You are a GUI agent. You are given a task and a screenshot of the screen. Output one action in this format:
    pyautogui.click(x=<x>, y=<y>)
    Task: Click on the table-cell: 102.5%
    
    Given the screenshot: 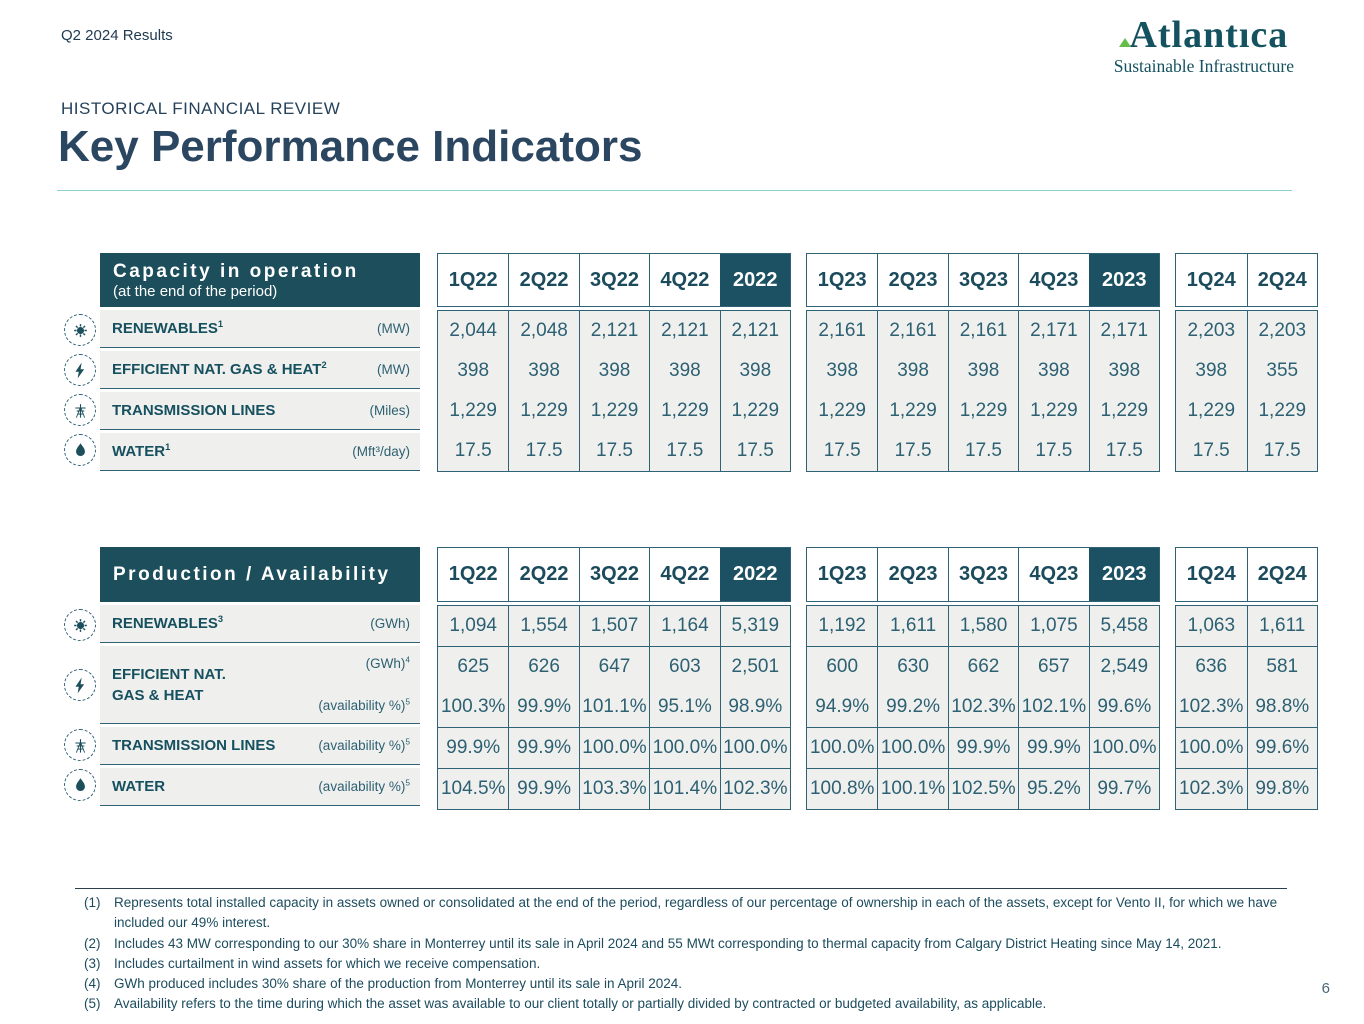 What is the action you would take?
    pyautogui.click(x=982, y=789)
    